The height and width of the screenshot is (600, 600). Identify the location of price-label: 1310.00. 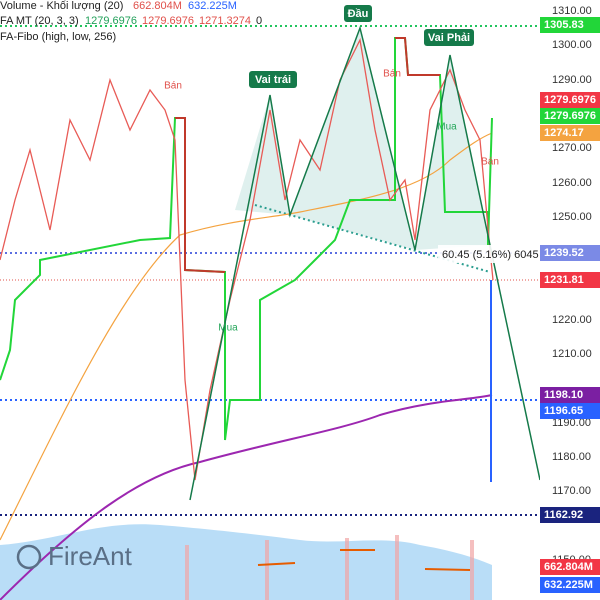
(572, 11).